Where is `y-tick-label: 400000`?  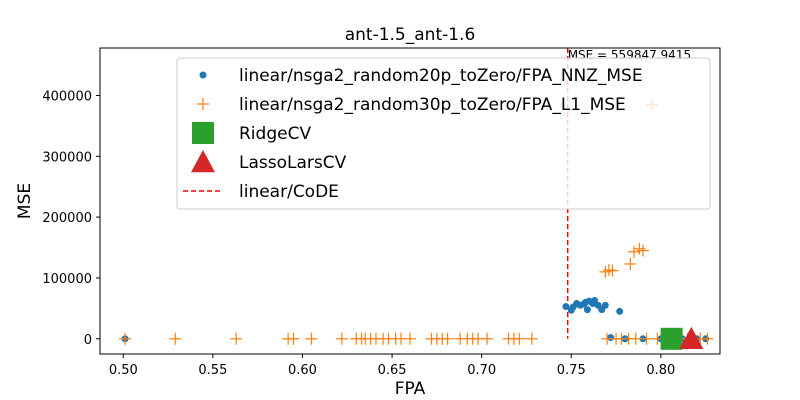
y-tick-label: 400000 is located at coordinates (67, 96).